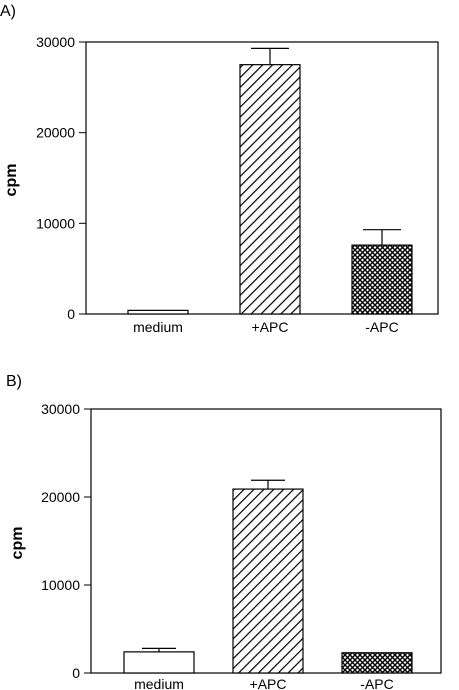 The width and height of the screenshot is (459, 690). I want to click on panel-label-b: B), so click(14, 381).